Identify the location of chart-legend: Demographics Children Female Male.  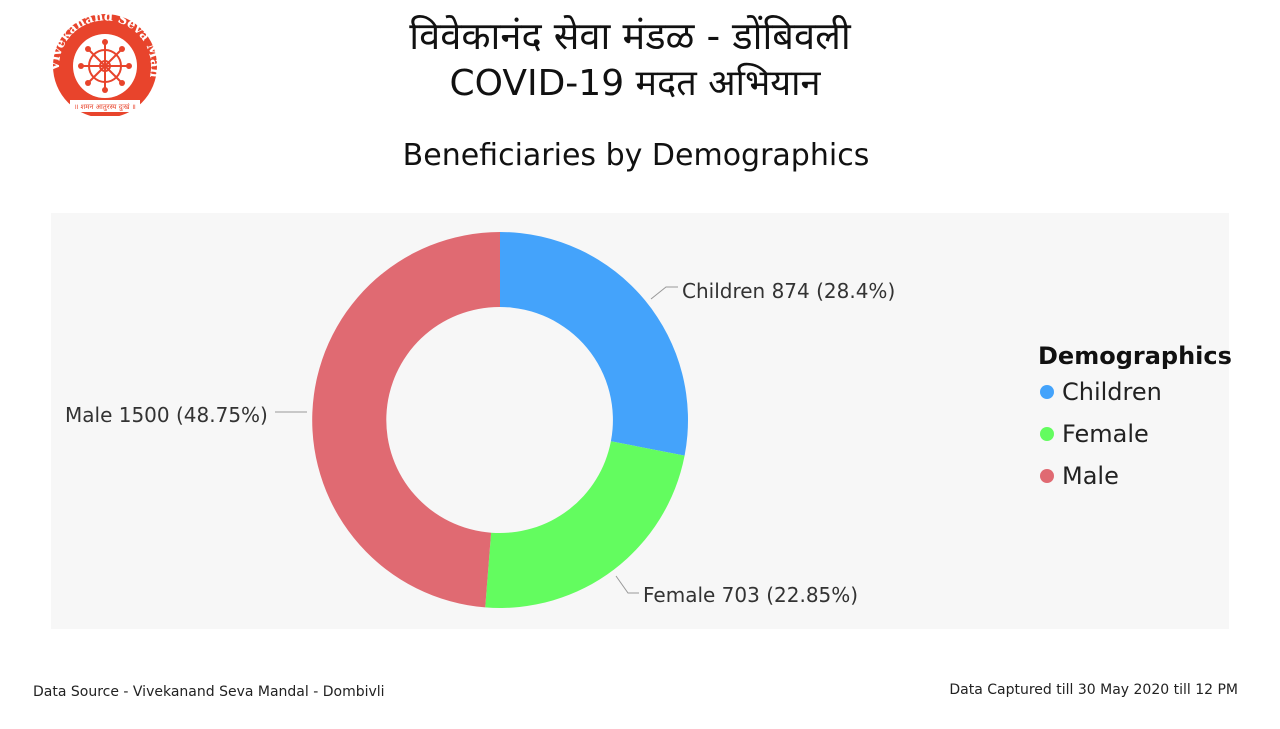
(1135, 422).